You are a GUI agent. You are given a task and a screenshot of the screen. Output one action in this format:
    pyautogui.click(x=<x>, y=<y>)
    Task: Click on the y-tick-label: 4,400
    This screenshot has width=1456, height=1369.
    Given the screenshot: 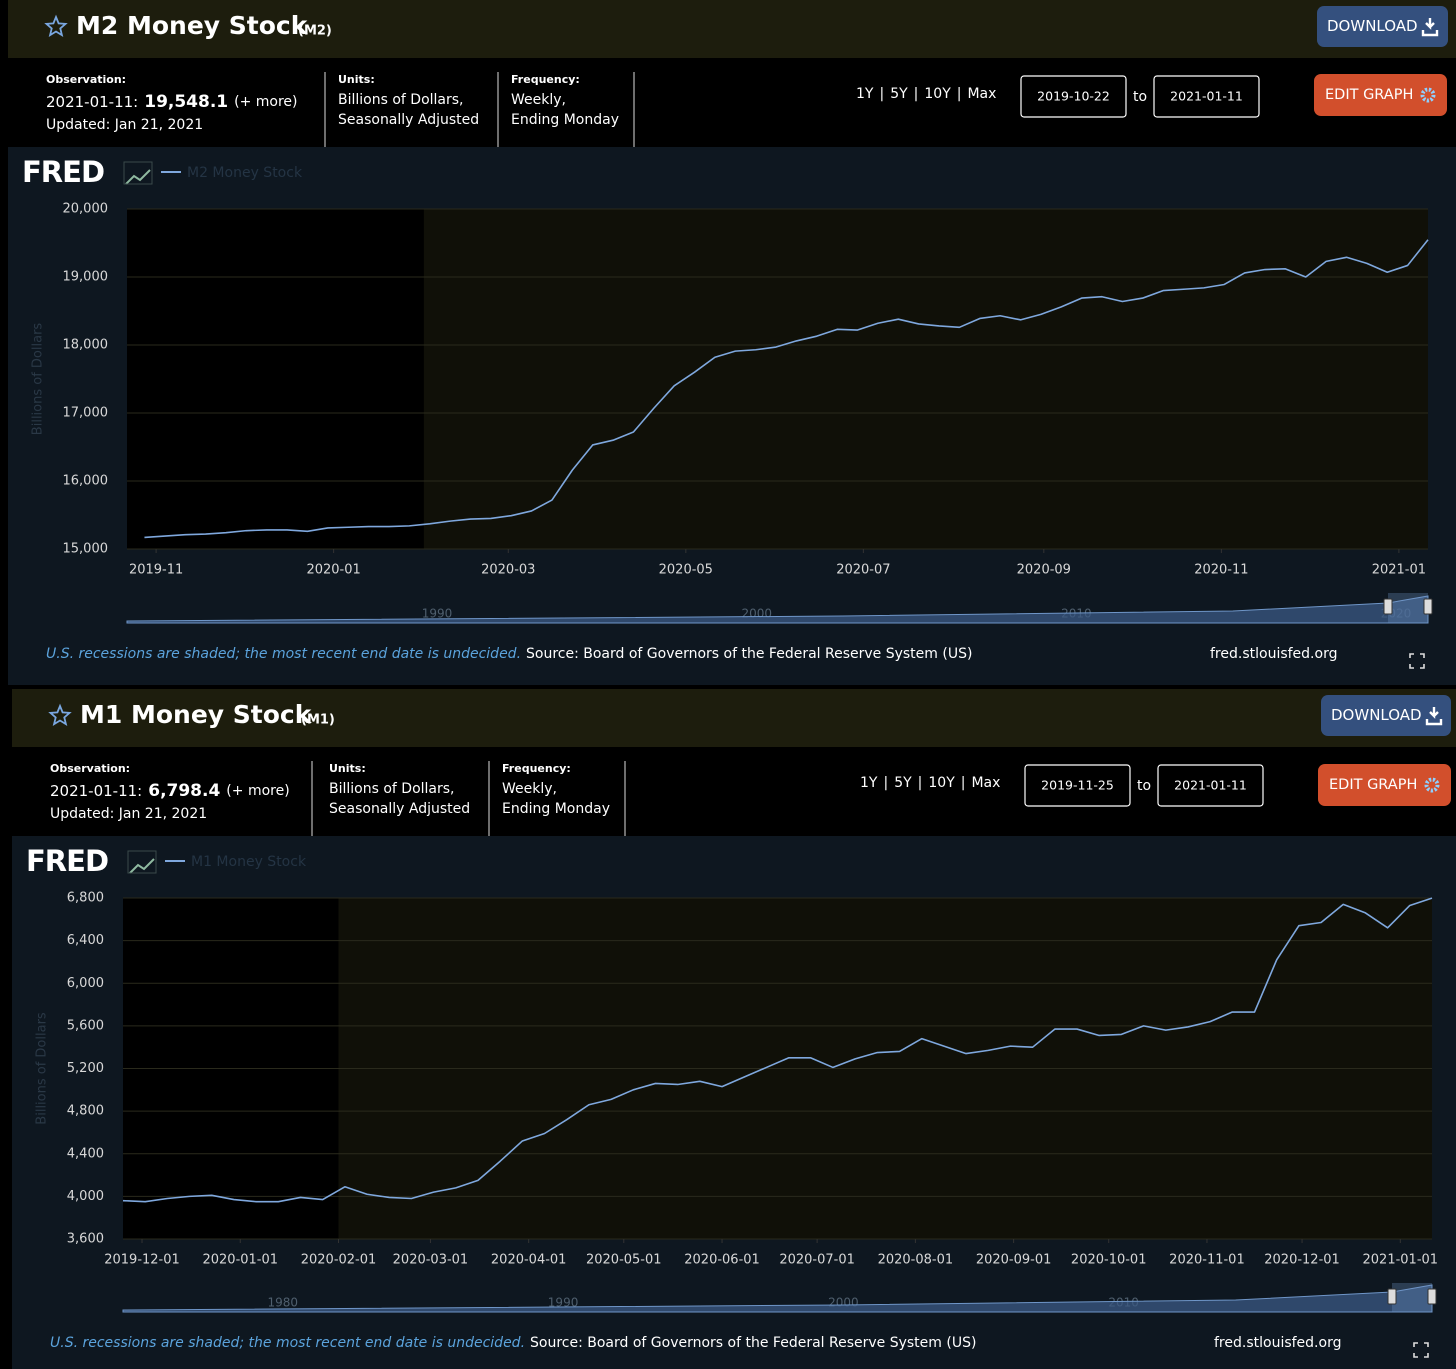 What is the action you would take?
    pyautogui.click(x=85, y=1153)
    